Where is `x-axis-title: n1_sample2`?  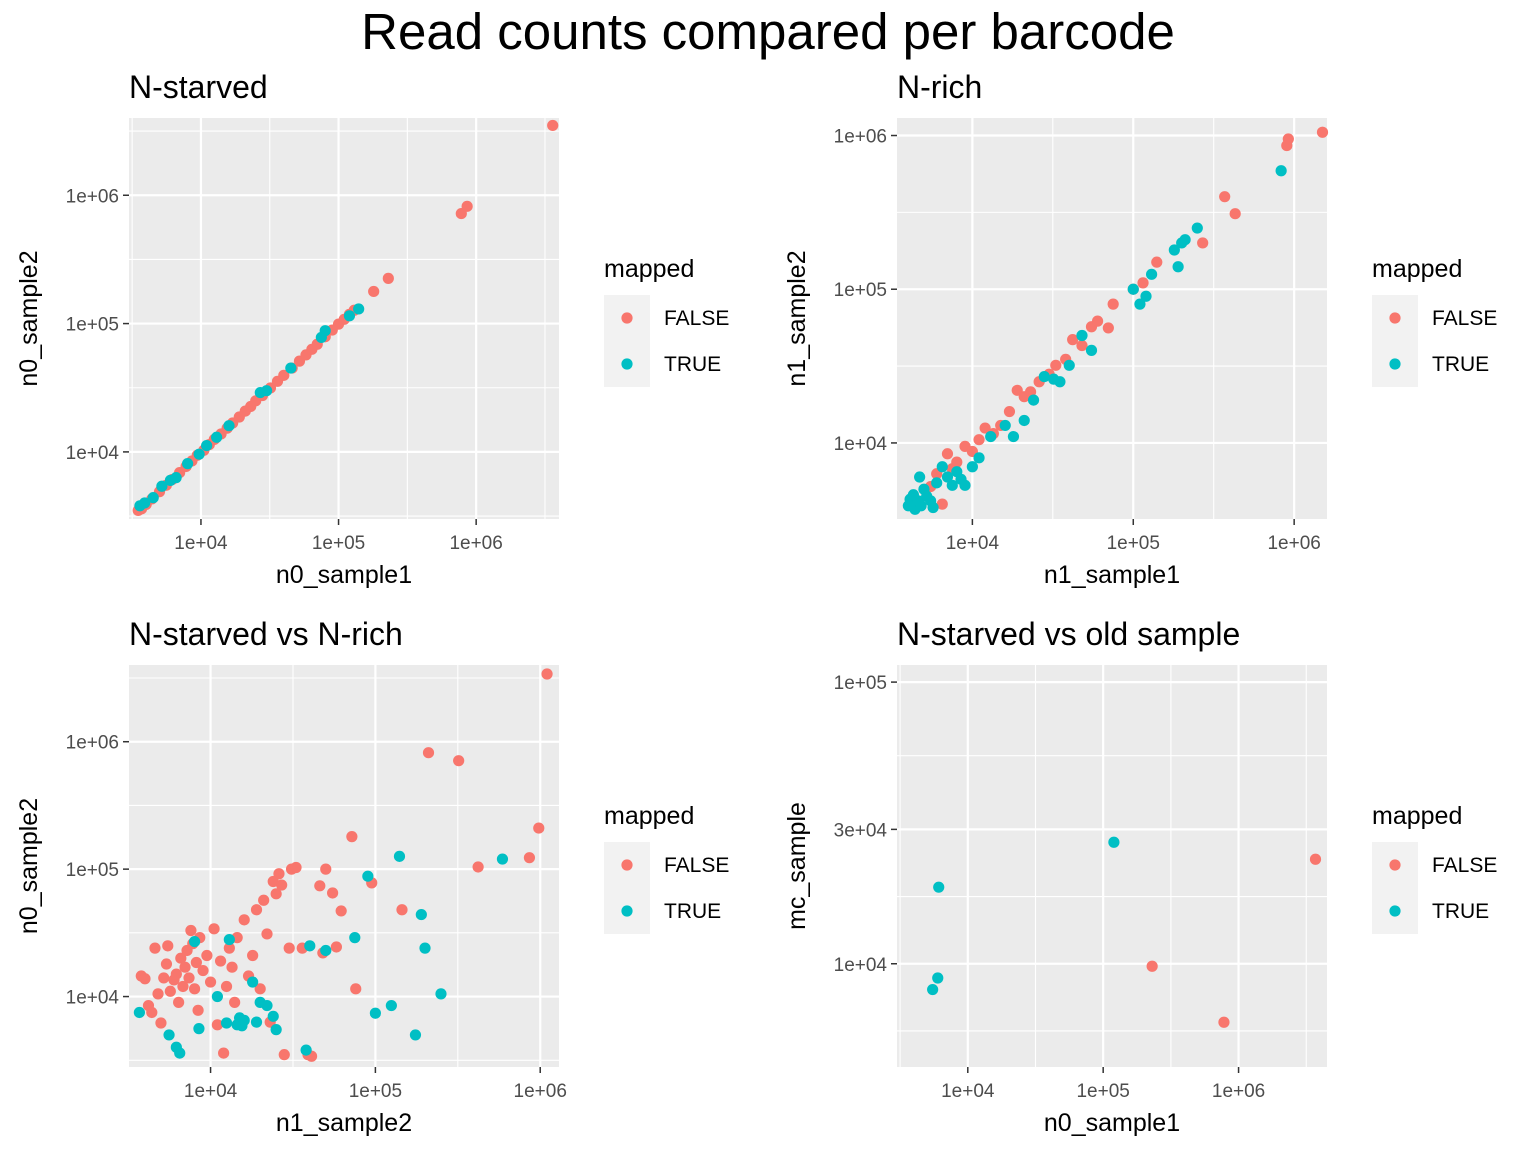
x-axis-title: n1_sample2 is located at coordinates (344, 1123).